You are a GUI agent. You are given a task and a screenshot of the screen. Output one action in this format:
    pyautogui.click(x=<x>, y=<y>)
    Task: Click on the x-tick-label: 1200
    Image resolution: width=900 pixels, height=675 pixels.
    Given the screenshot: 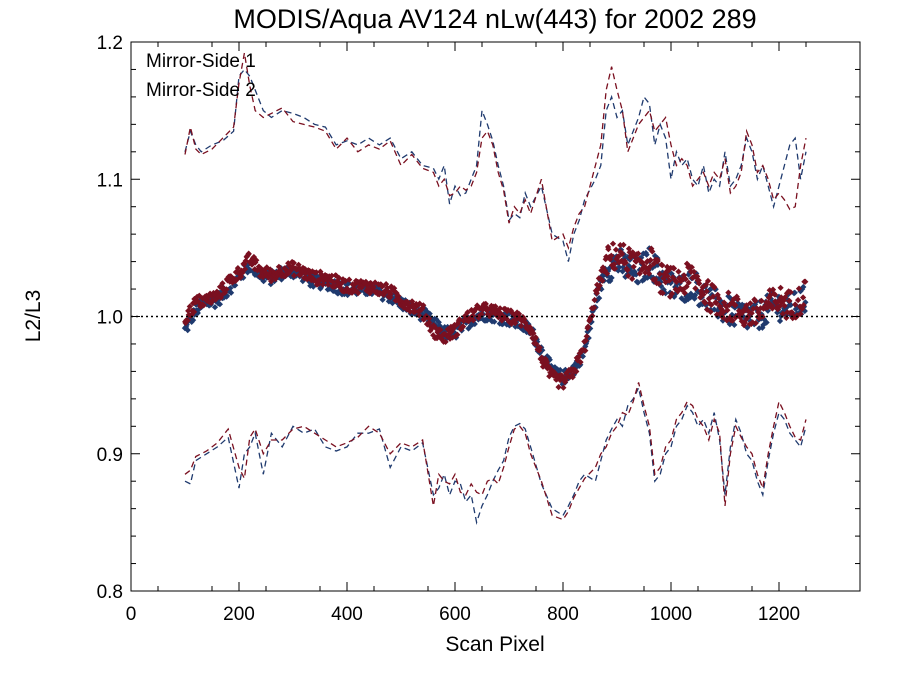 What is the action you would take?
    pyautogui.click(x=779, y=614)
    